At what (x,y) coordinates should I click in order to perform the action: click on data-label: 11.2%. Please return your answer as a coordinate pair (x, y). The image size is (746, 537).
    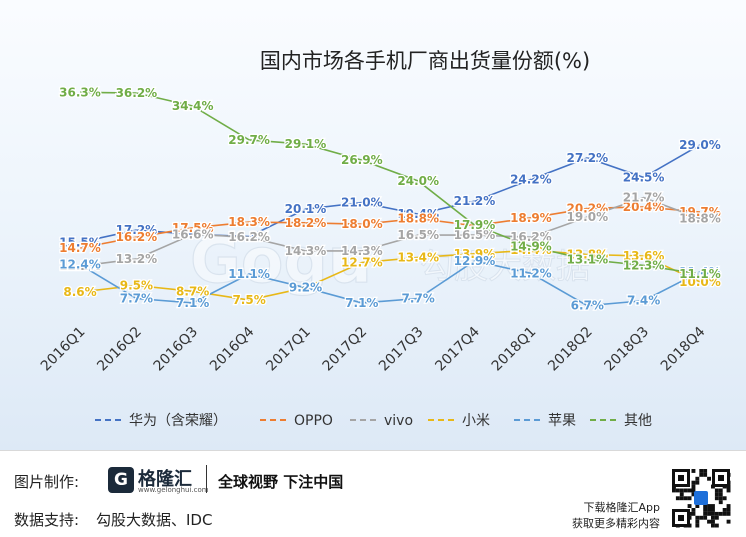
    Looking at the image, I should click on (531, 273).